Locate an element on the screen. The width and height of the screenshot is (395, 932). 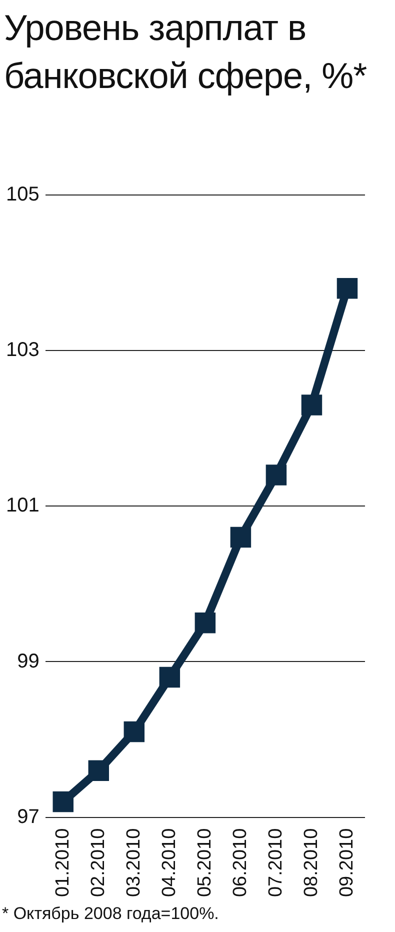
y-tick-label: 103 is located at coordinates (23, 350).